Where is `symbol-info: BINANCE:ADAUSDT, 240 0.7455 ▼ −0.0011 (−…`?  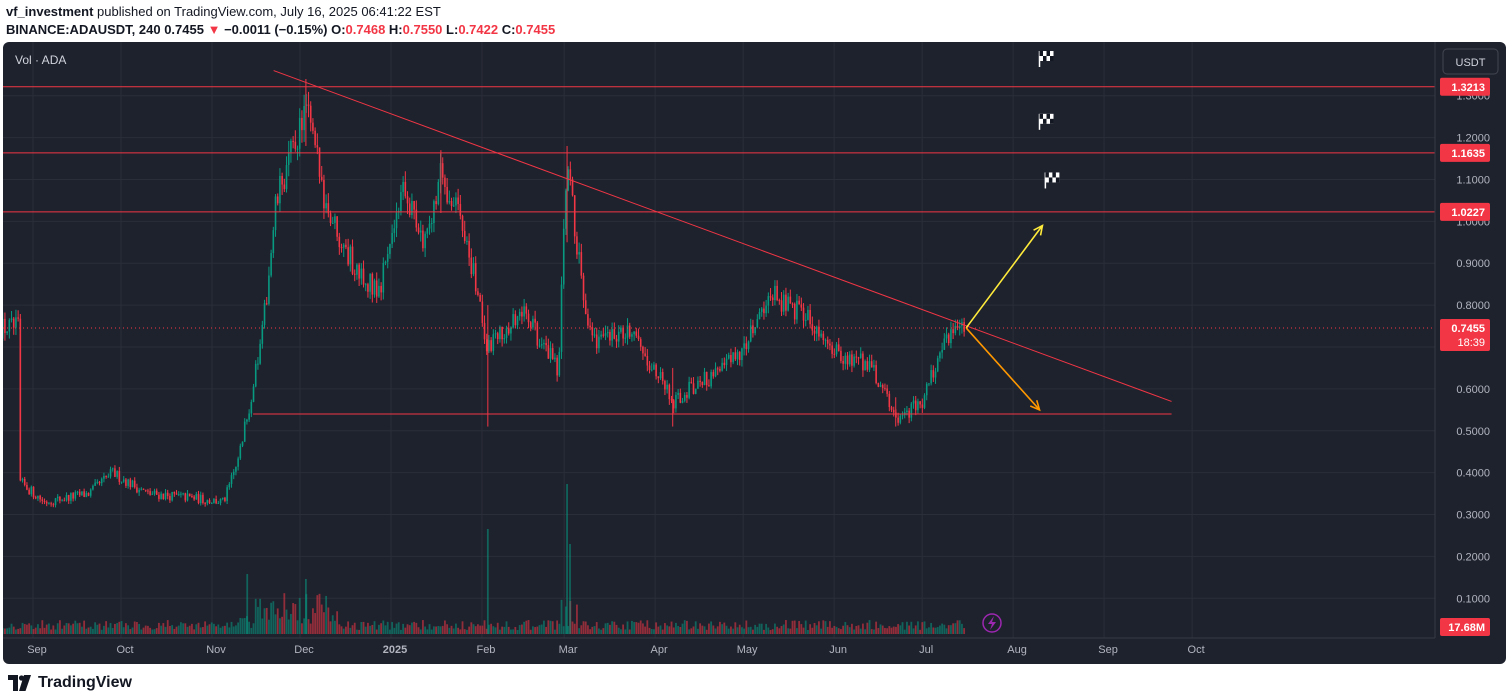 symbol-info: BINANCE:ADAUSDT, 240 0.7455 ▼ −0.0011 (−… is located at coordinates (280, 29).